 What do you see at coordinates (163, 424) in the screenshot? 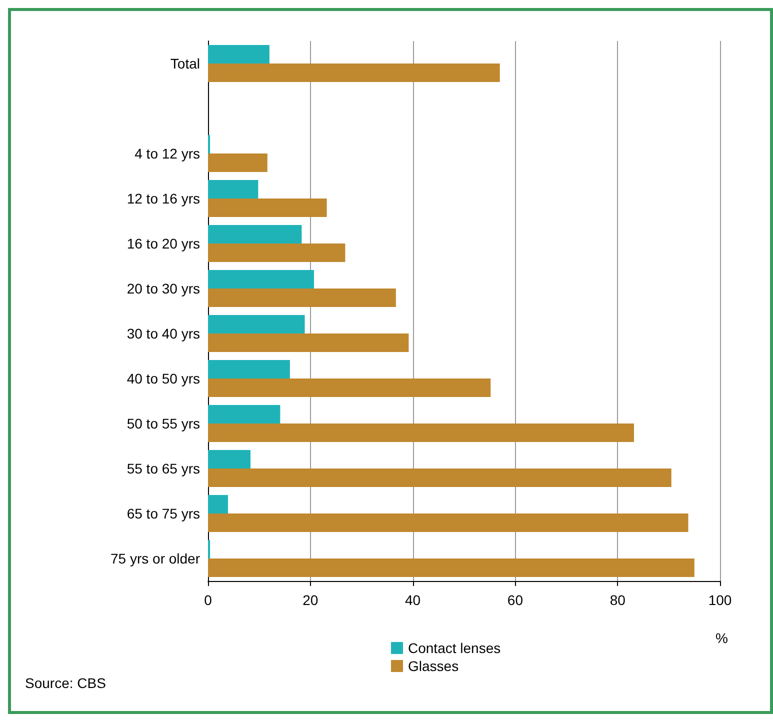
I see `y-tick-label: 50 to 55 yrs` at bounding box center [163, 424].